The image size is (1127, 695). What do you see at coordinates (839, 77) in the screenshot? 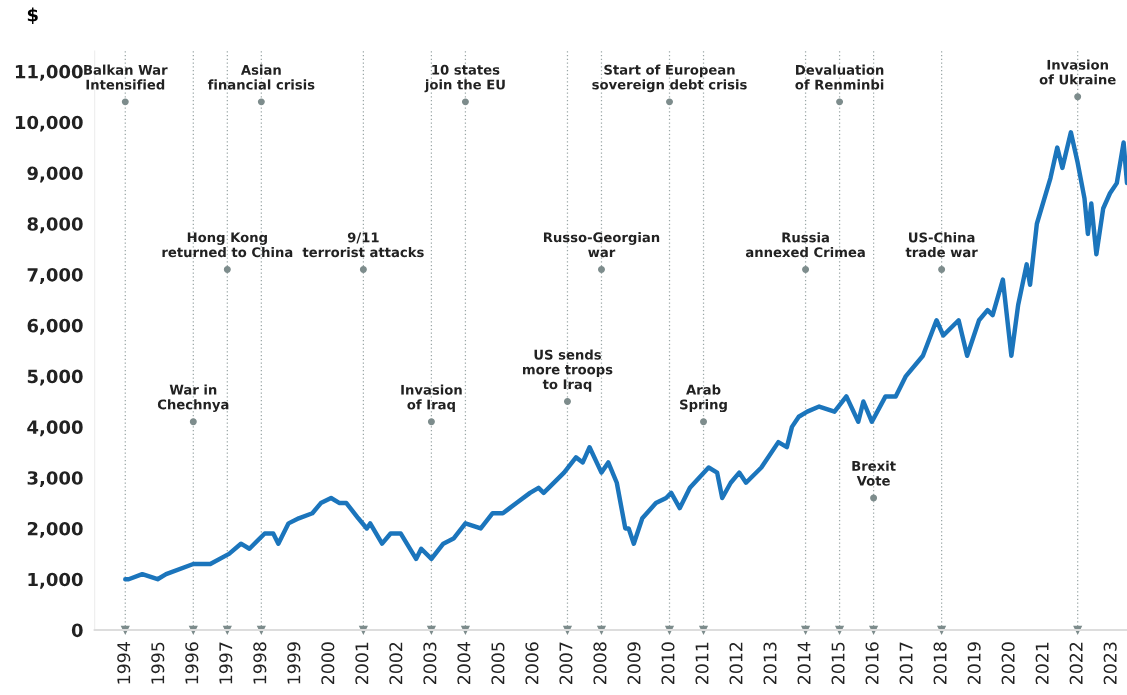
I see `annotation: Devaluation of Renminbi` at bounding box center [839, 77].